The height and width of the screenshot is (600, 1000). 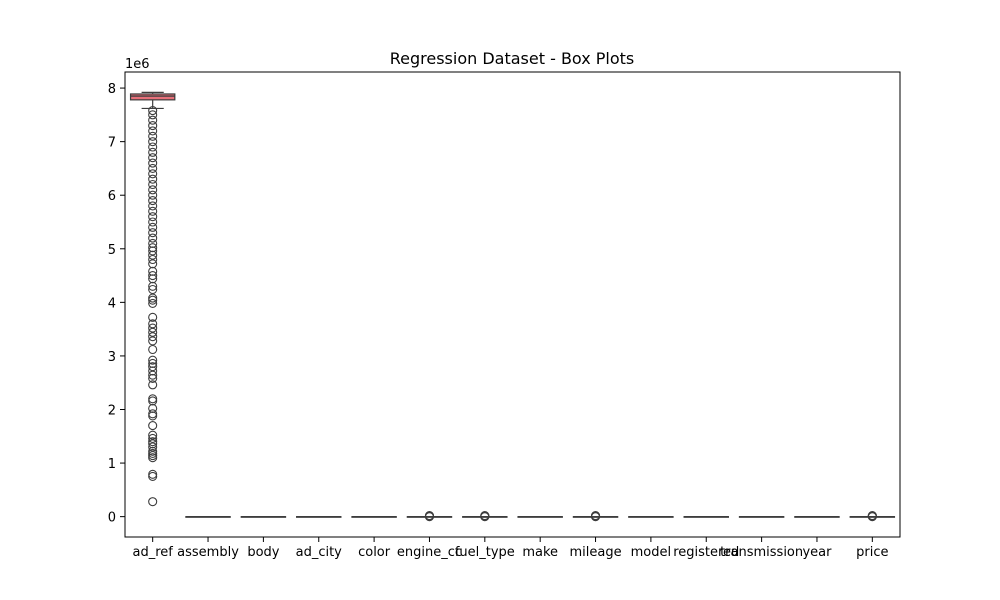 What do you see at coordinates (817, 516) in the screenshot?
I see `box-year` at bounding box center [817, 516].